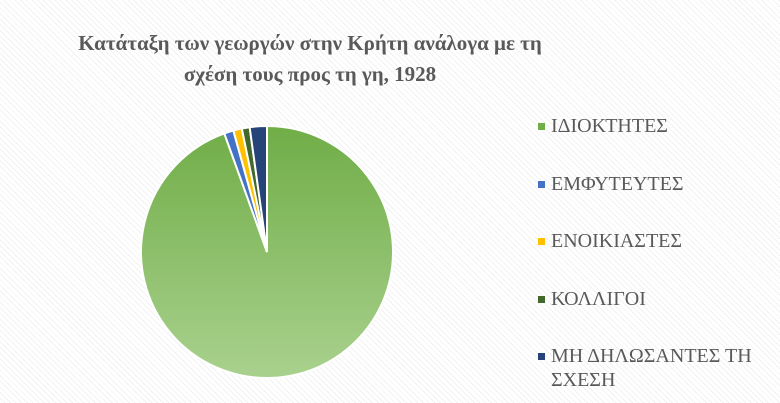 This screenshot has height=403, width=780. Describe the element at coordinates (617, 241) in the screenshot. I see `legend-label: ΕΝΟΙΚΙΑΣΤΕΣ` at that location.